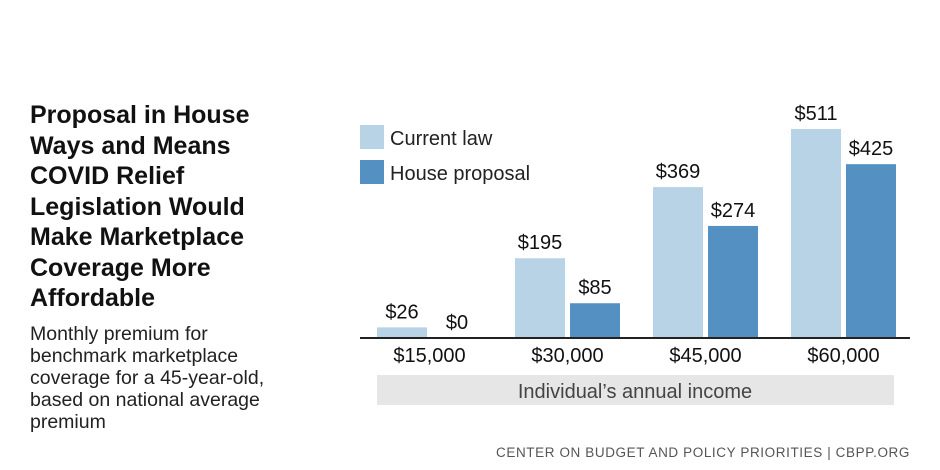 Image resolution: width=940 pixels, height=470 pixels. What do you see at coordinates (401, 312) in the screenshot?
I see `data-label-current-law-0: $26` at bounding box center [401, 312].